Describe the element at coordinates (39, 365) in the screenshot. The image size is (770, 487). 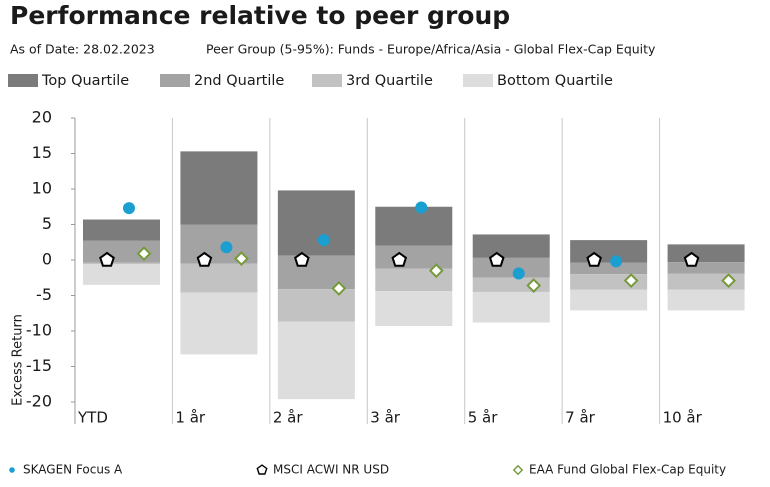
I see `y-tick-label: -15` at that location.